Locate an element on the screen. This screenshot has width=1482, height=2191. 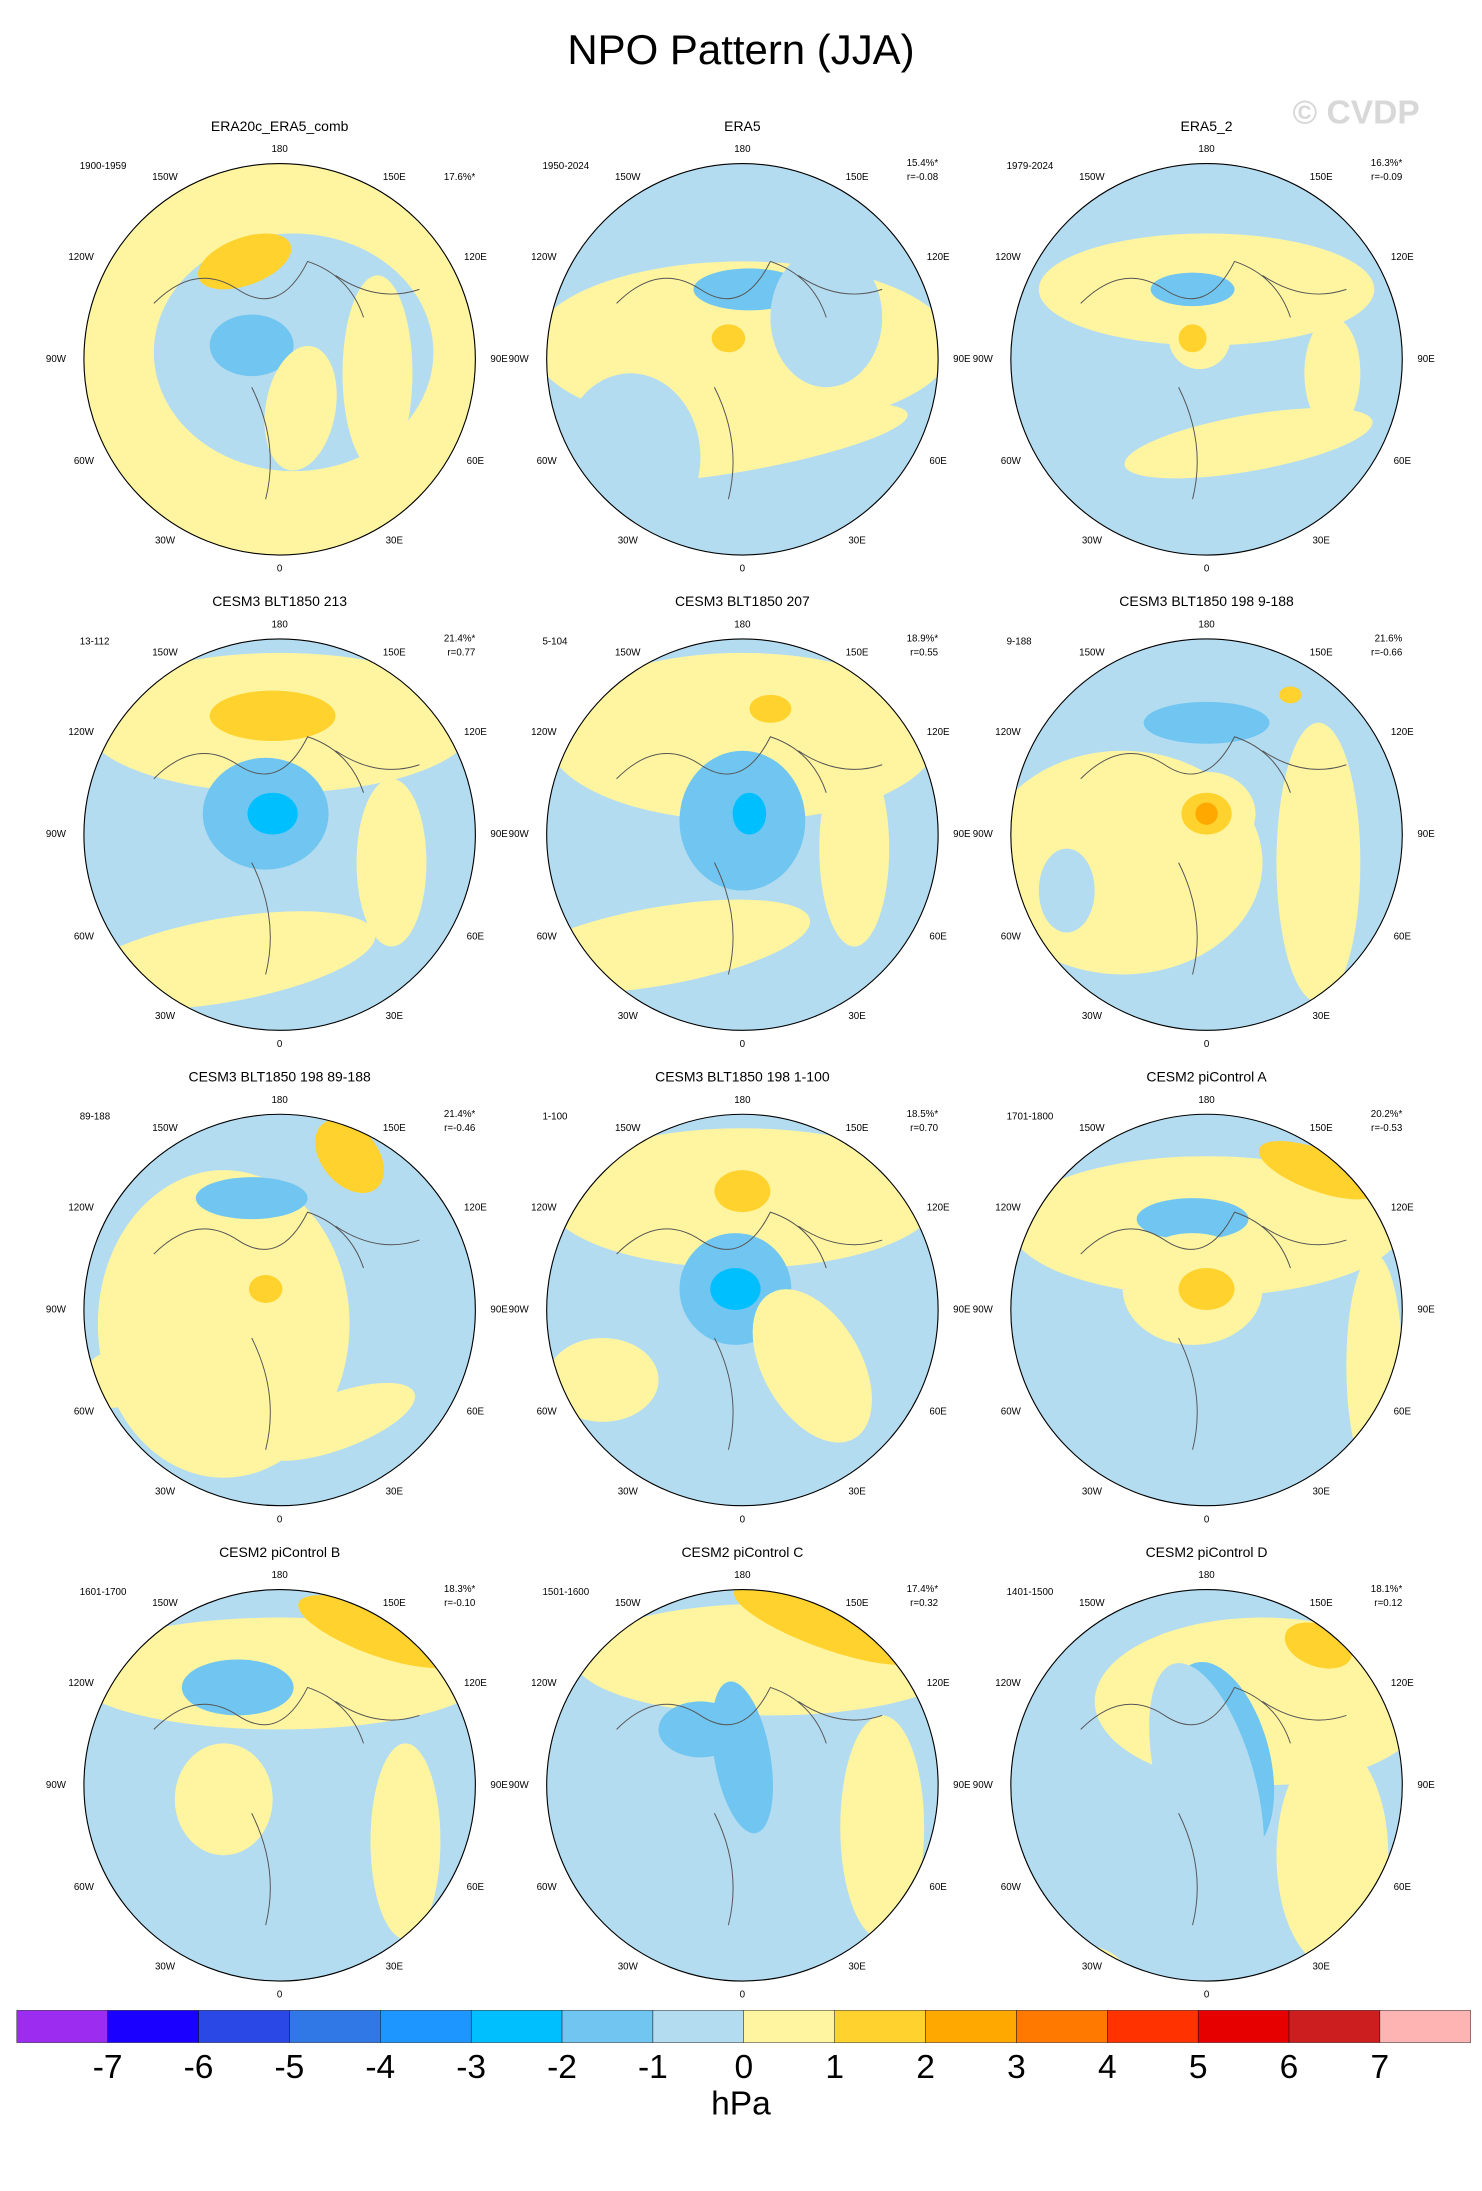
period-label: 1900-1959 is located at coordinates (103, 166).